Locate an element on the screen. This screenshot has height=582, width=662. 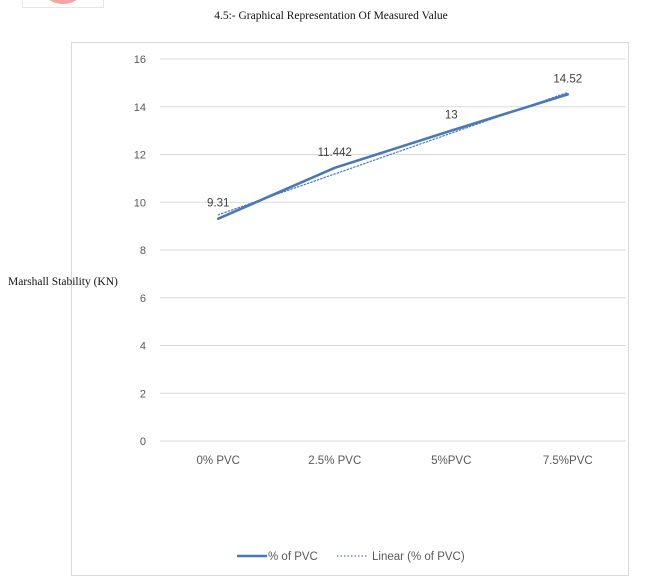
x-tick-label: 0% PVC is located at coordinates (218, 461).